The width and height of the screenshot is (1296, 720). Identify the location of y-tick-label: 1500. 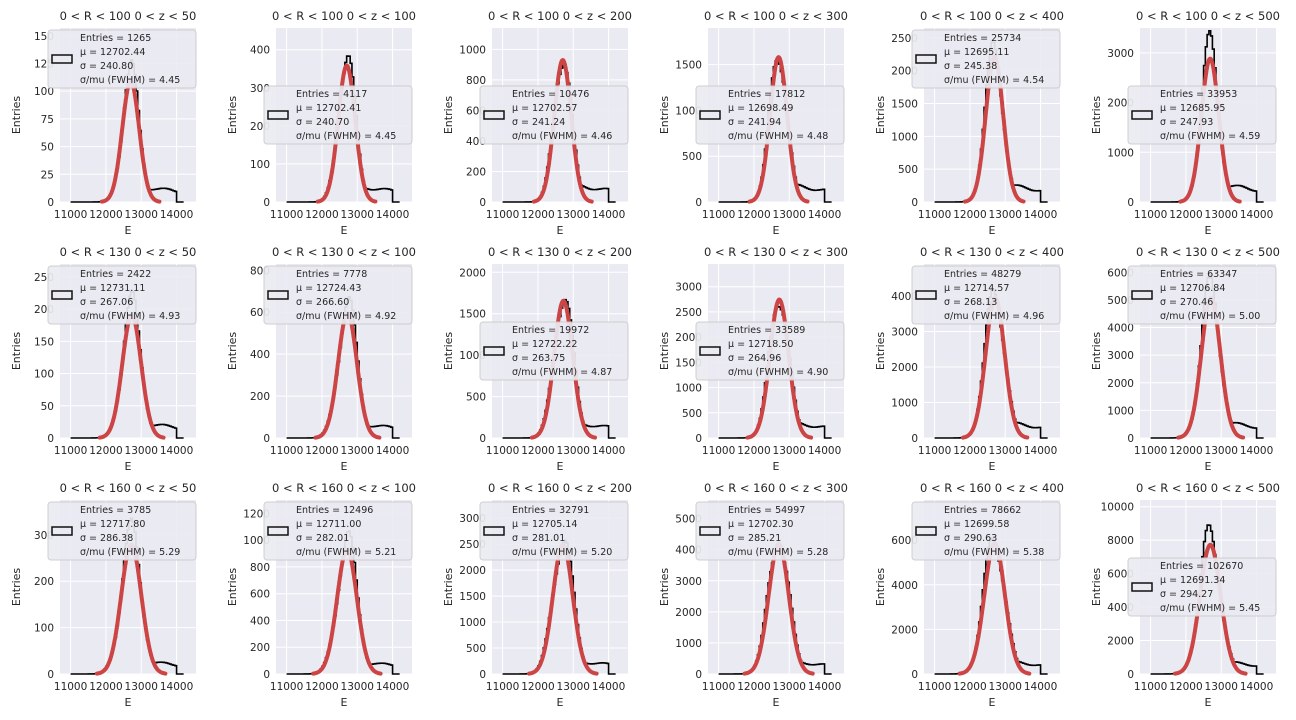
(688, 363).